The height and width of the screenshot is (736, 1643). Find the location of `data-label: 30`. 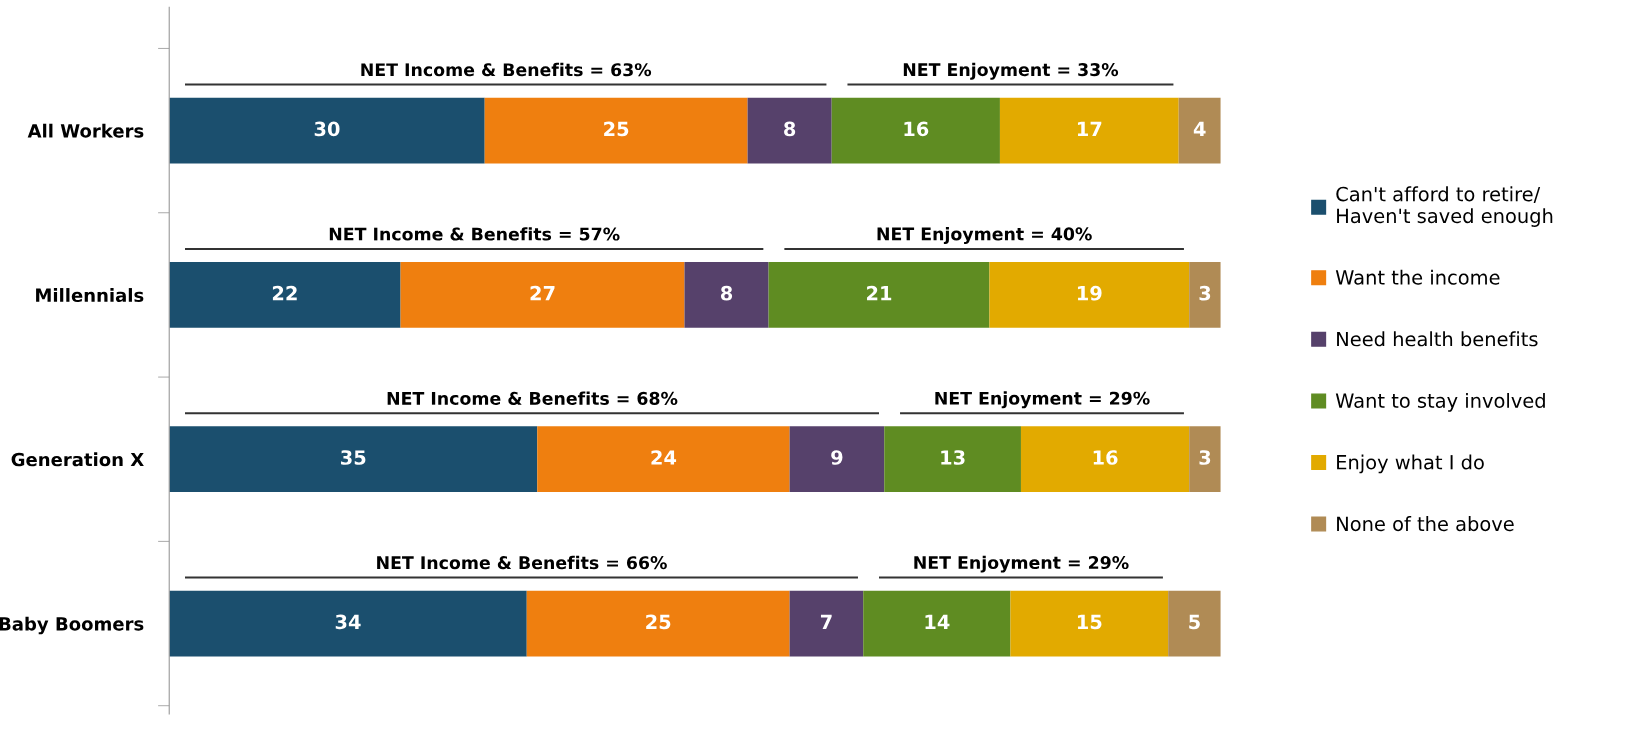

data-label: 30 is located at coordinates (327, 129).